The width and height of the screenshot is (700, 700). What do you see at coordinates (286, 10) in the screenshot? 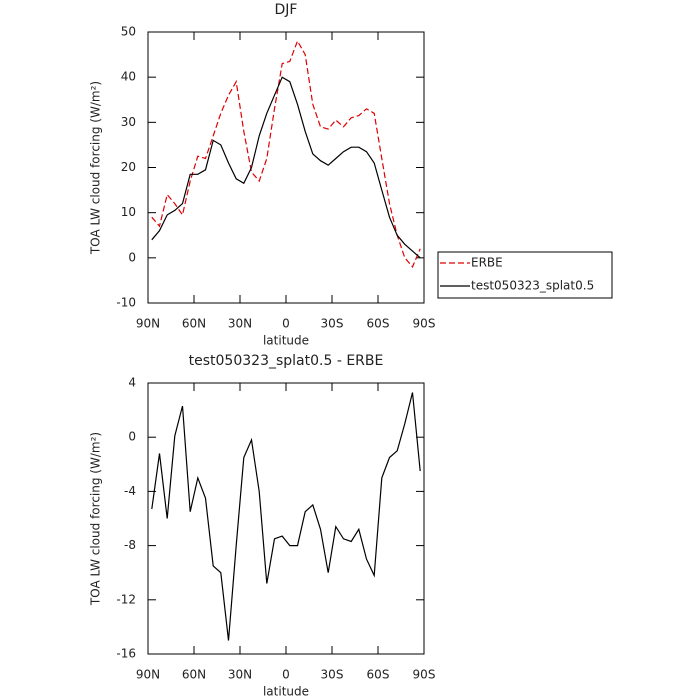
I see `chart-title: DJF` at bounding box center [286, 10].